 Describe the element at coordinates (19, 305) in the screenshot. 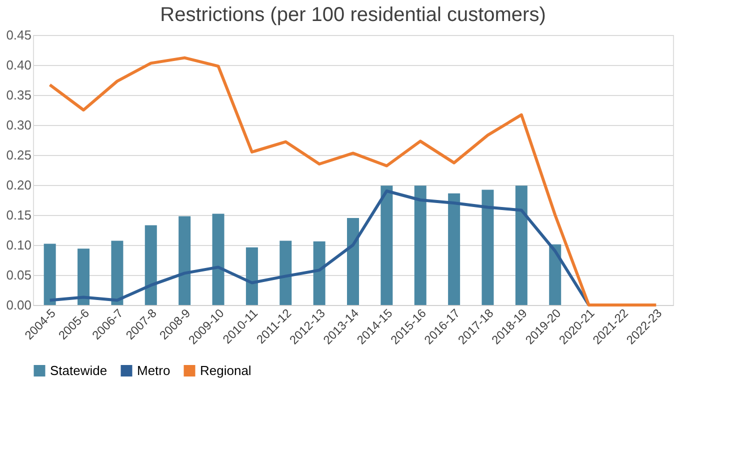

I see `y-tick-label: 0.00` at that location.